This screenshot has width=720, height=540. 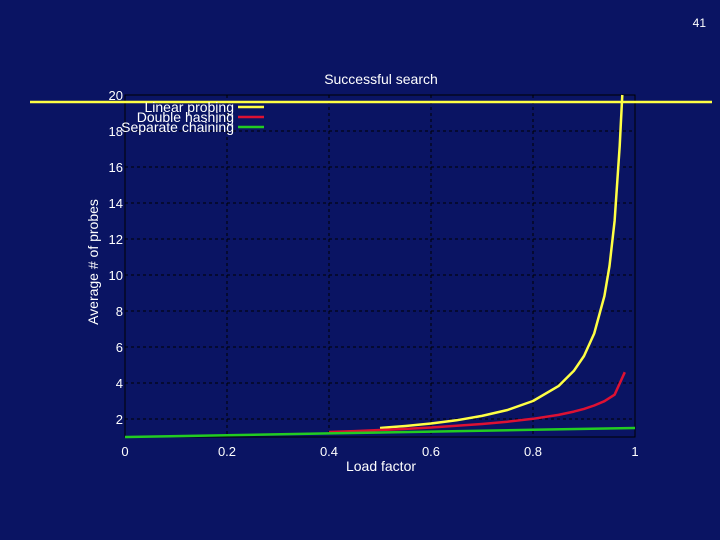 I want to click on chart-title: Successful search, so click(x=381, y=79).